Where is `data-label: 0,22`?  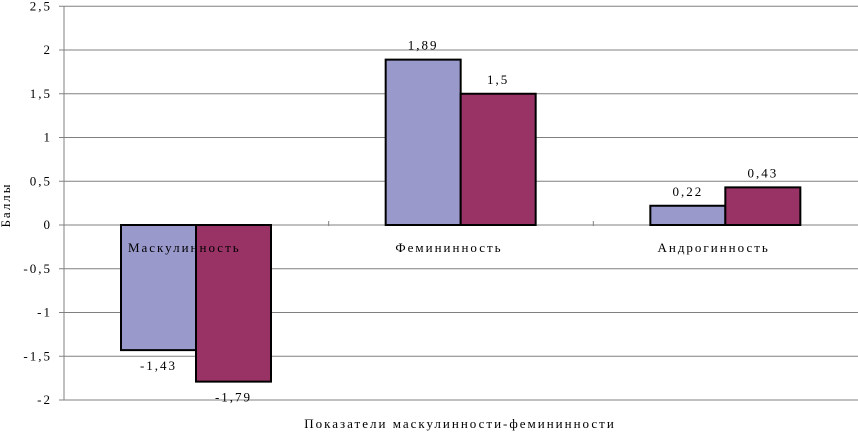 data-label: 0,22 is located at coordinates (687, 191).